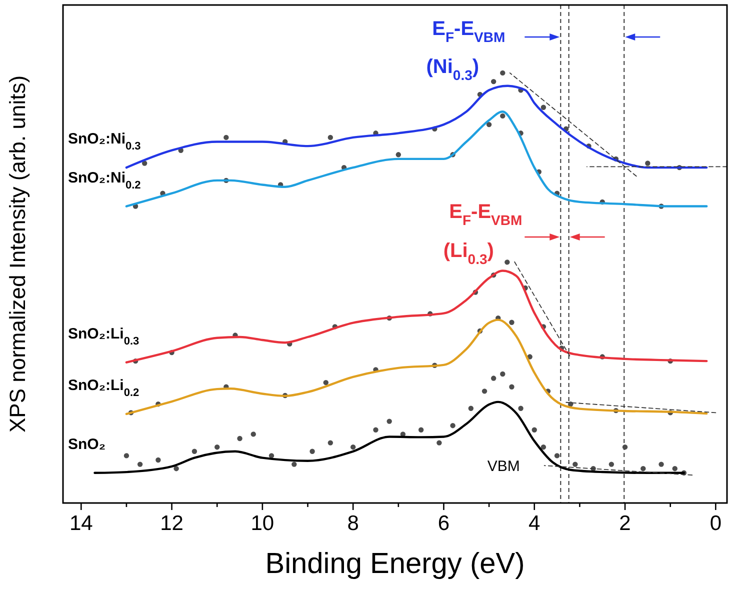 The height and width of the screenshot is (590, 731). Describe the element at coordinates (353, 523) in the screenshot. I see `x-tick-label: 8` at that location.